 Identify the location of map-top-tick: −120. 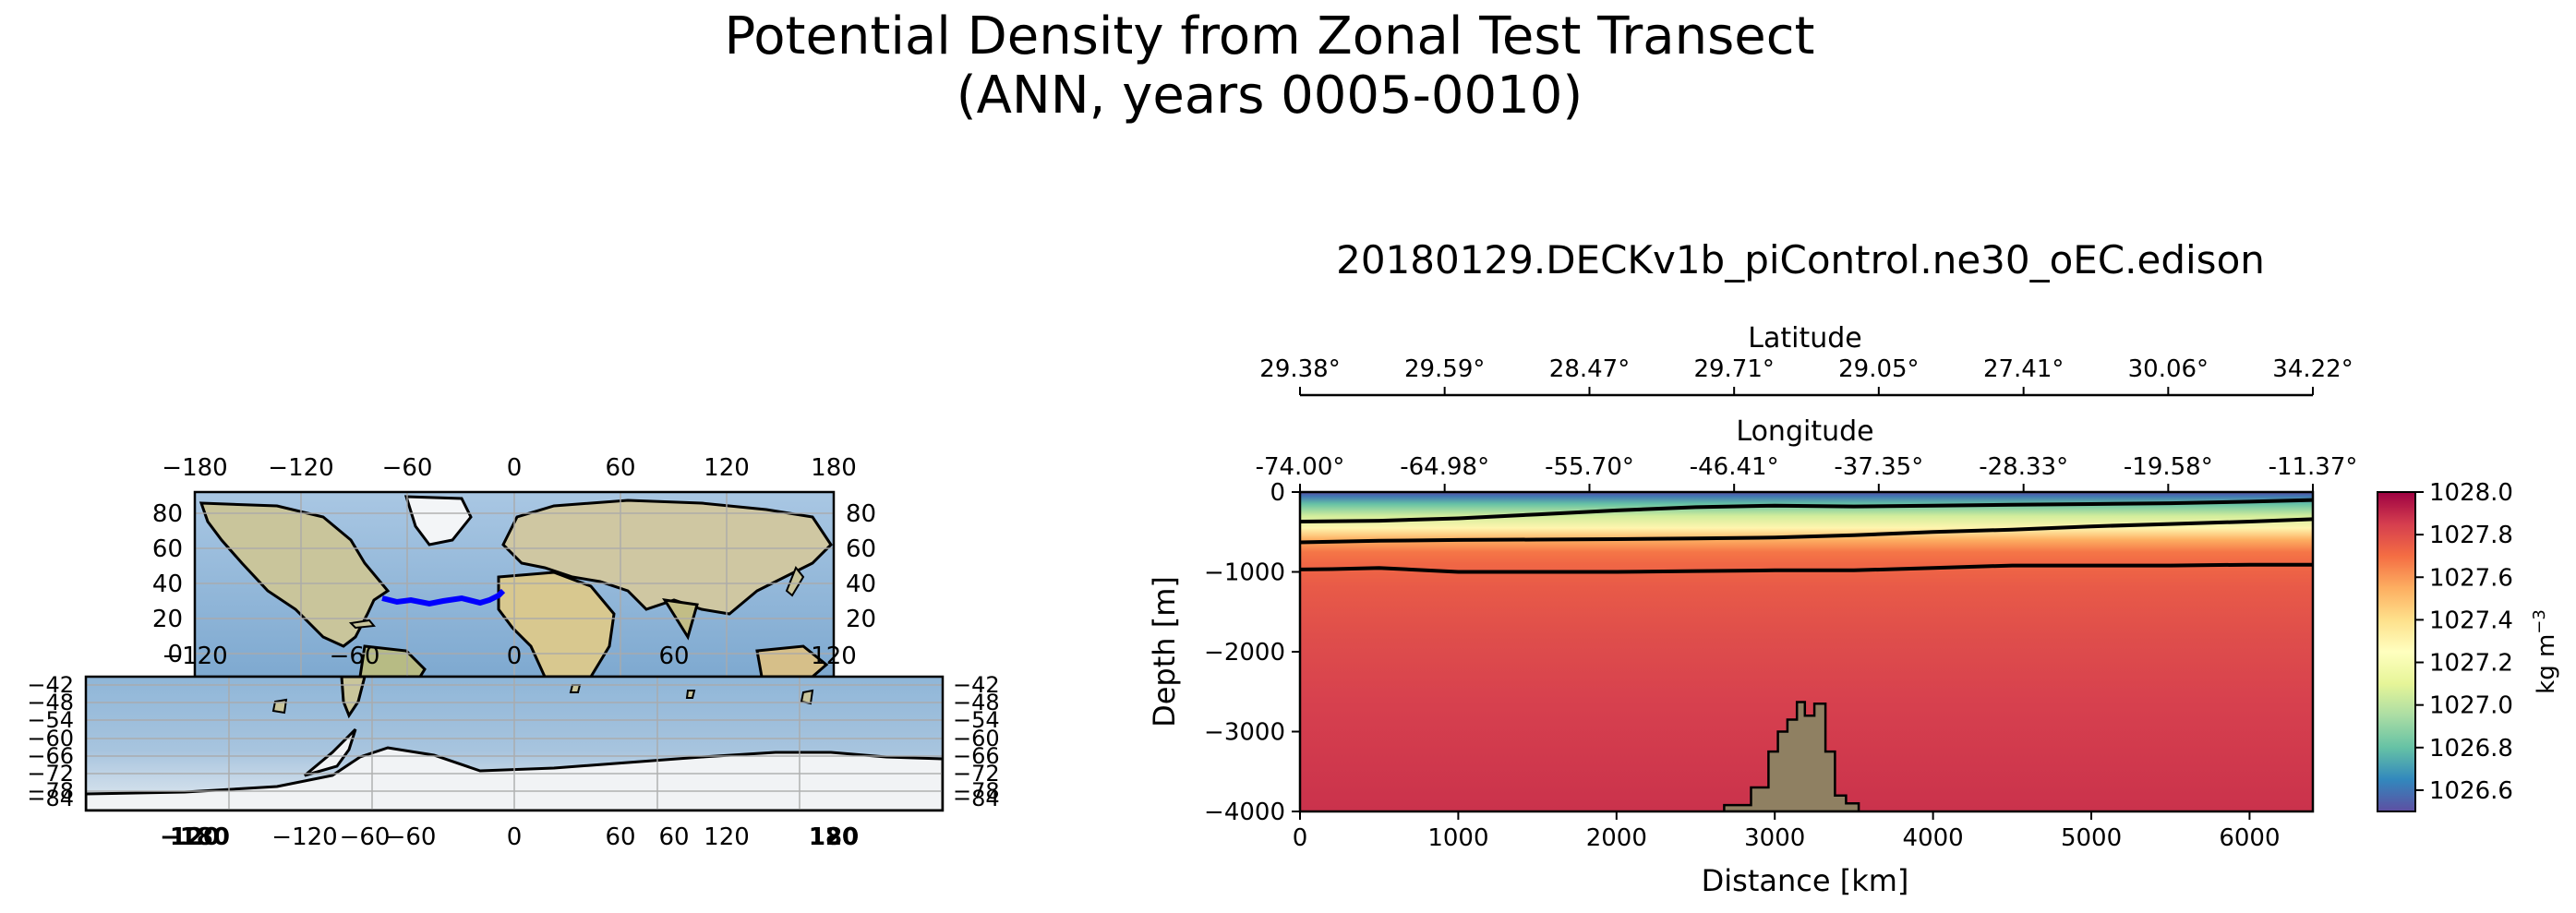
(300, 468).